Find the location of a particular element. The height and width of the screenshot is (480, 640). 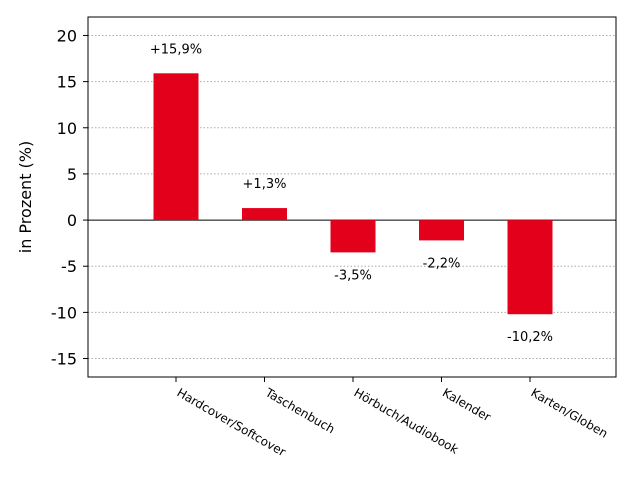

data-label: -10,2% is located at coordinates (530, 337).